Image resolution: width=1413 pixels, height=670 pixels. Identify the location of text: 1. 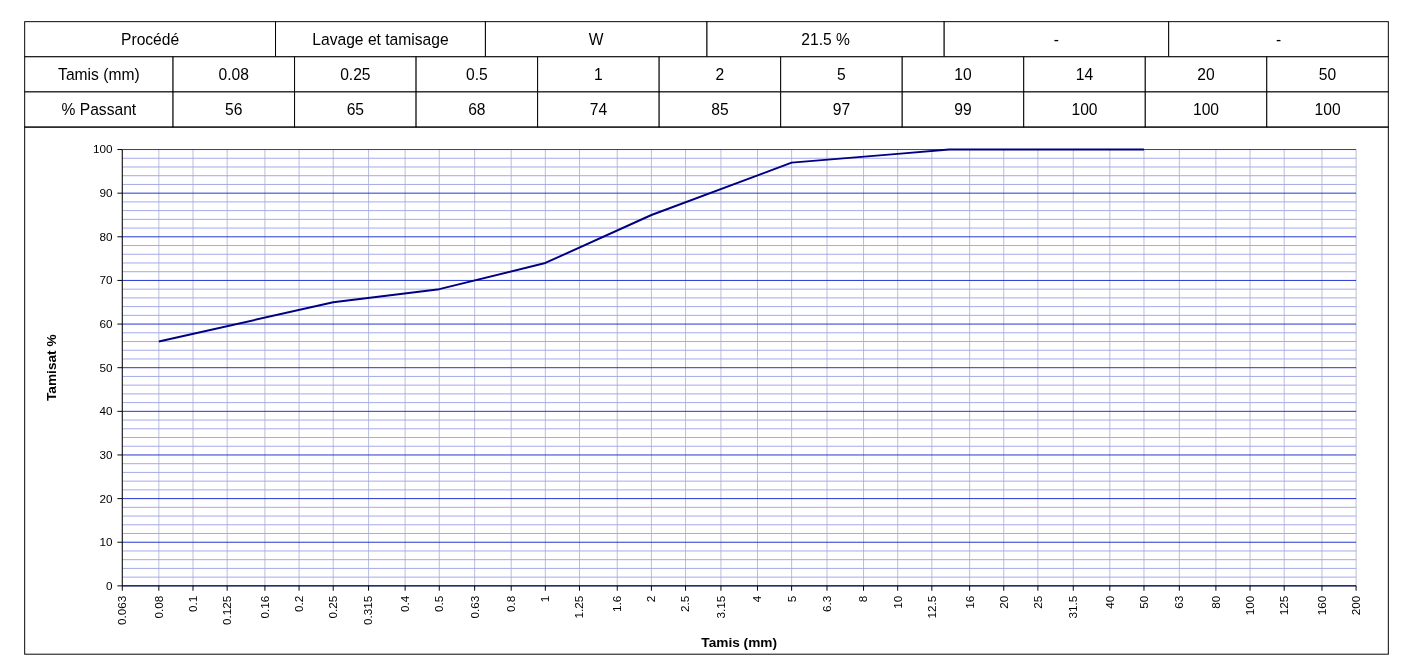
(598, 75).